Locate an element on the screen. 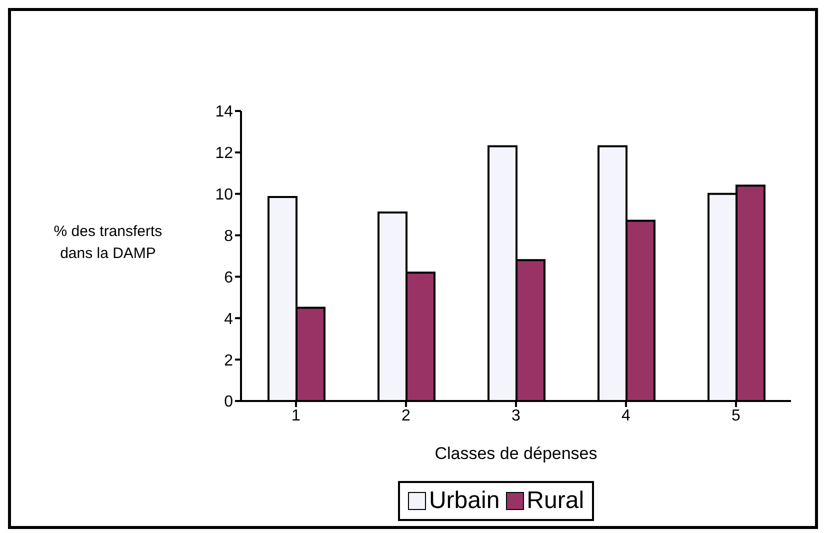  y-tick-label: 4 is located at coordinates (229, 319).